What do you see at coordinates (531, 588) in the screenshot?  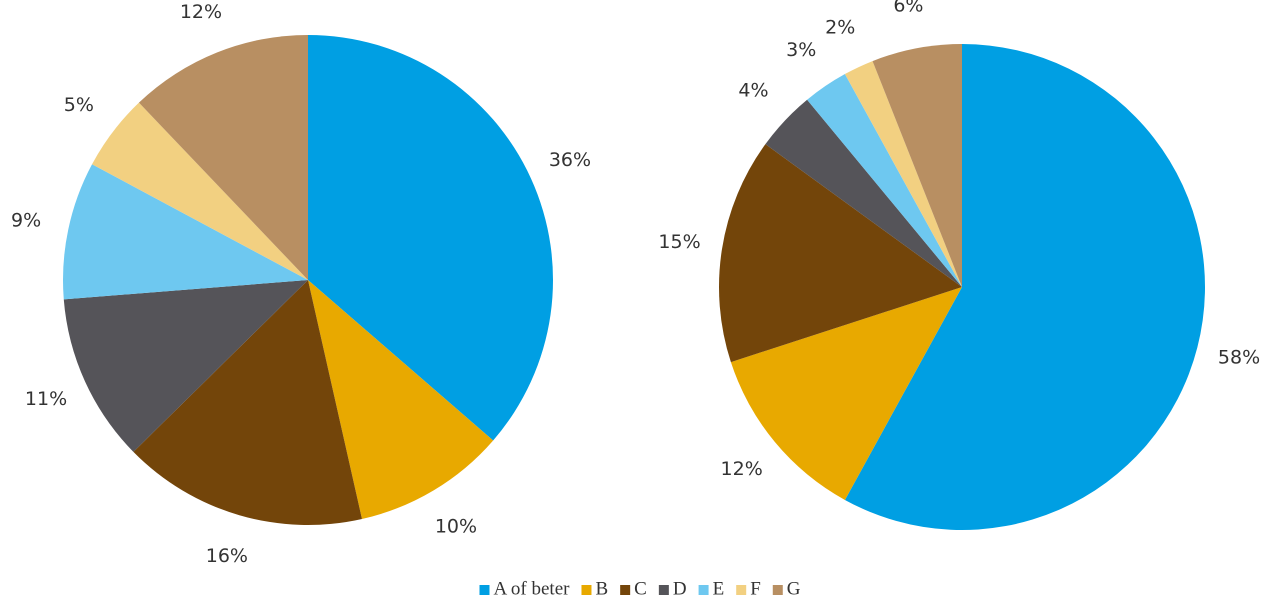 I see `legend-label: A of beter` at bounding box center [531, 588].